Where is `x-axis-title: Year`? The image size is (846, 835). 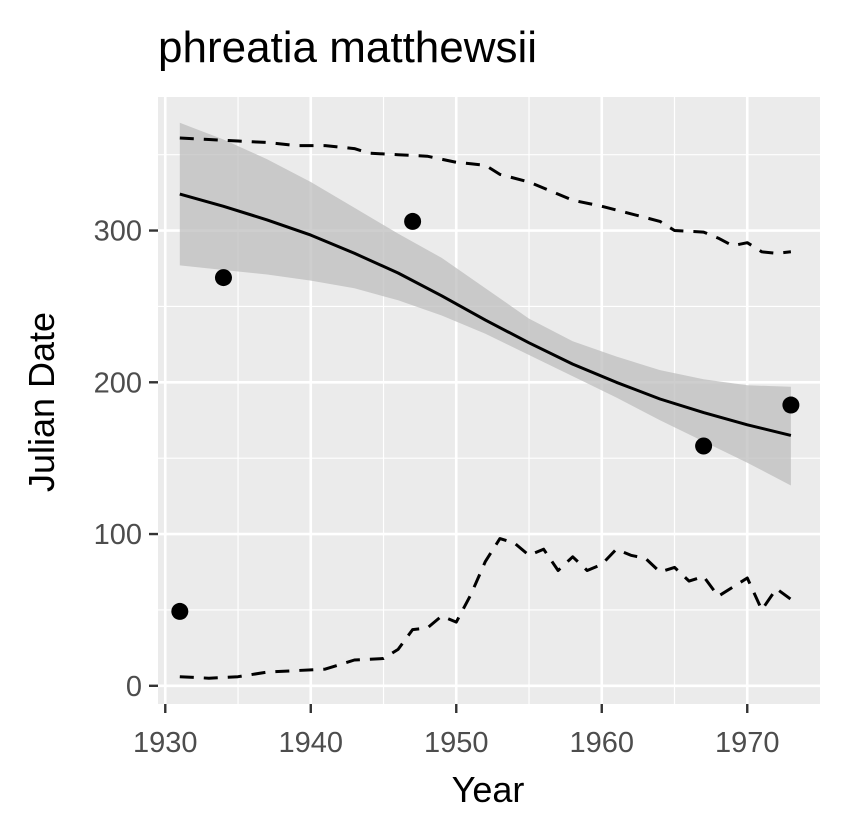
x-axis-title: Year is located at coordinates (488, 789).